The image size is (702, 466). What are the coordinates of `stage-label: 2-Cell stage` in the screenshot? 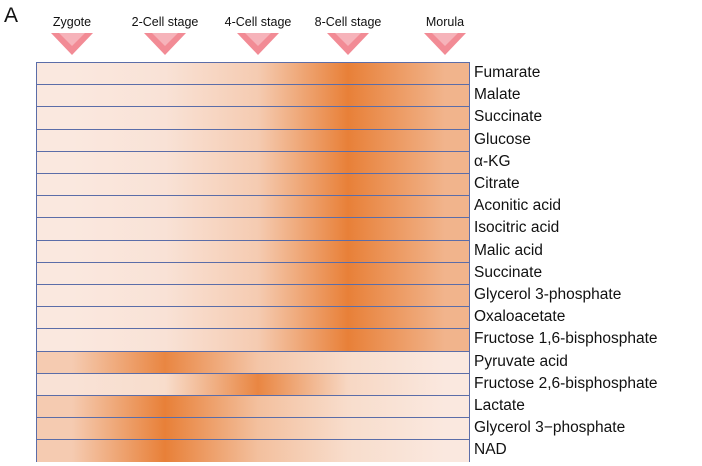 It's located at (165, 22).